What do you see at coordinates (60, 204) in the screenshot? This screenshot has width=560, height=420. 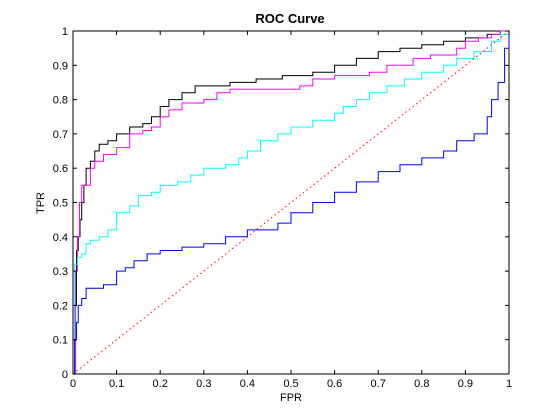 I see `y-tick-label: 0.5` at bounding box center [60, 204].